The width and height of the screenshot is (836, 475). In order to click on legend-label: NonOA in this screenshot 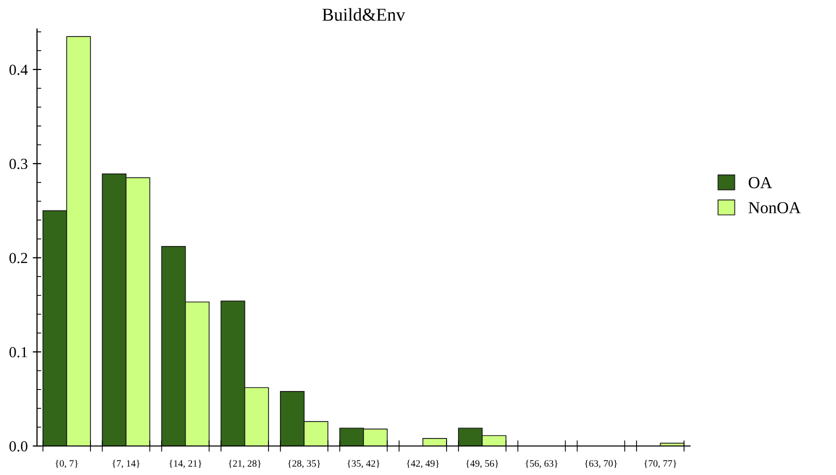, I will do `click(774, 208)`.